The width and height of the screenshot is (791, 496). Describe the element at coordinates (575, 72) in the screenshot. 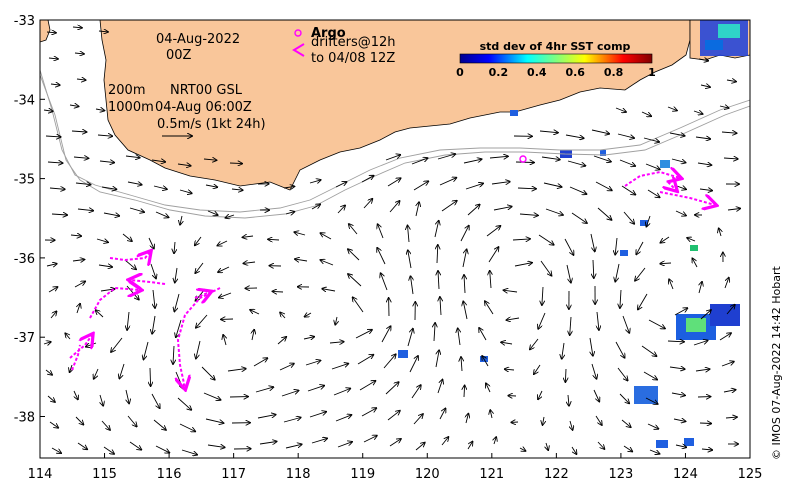

I see `colorbar-tick-label: 0.6` at that location.